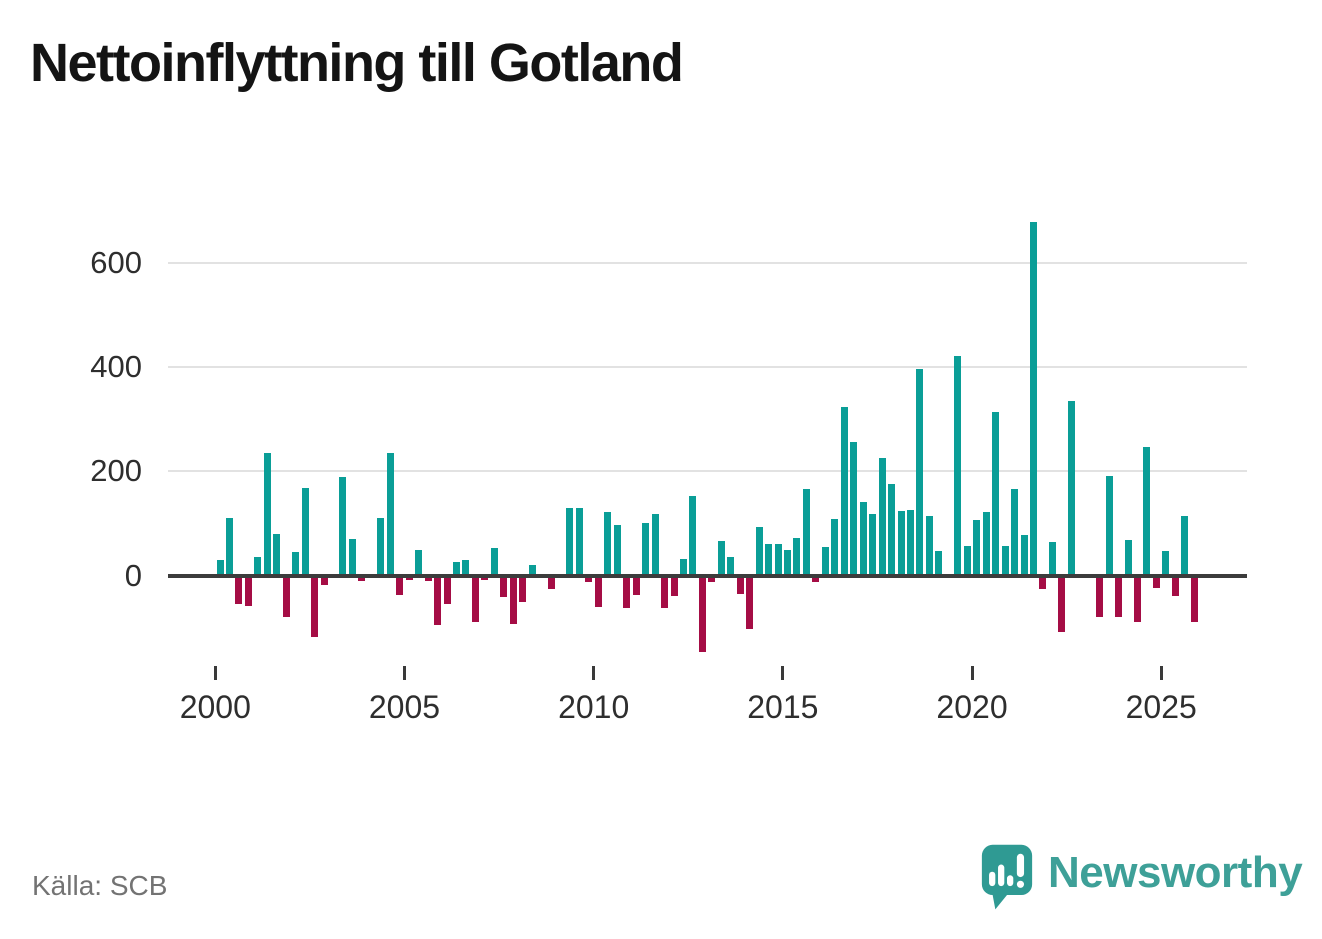 The image size is (1322, 939). Describe the element at coordinates (594, 673) in the screenshot. I see `x-axis-tick-2010` at that location.